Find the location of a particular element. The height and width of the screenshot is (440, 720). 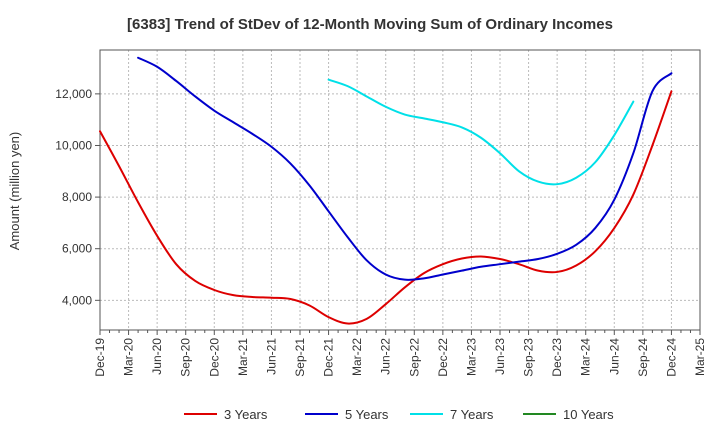

legend: 3 Years 5 Years 7 Years 10 Years is located at coordinates (399, 414).